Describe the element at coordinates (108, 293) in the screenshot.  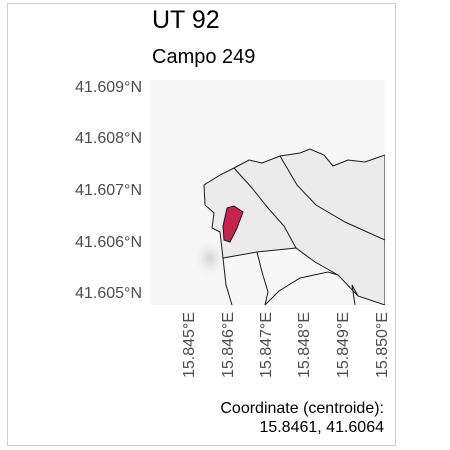
I see `y-tick-label: 41.605°N` at that location.